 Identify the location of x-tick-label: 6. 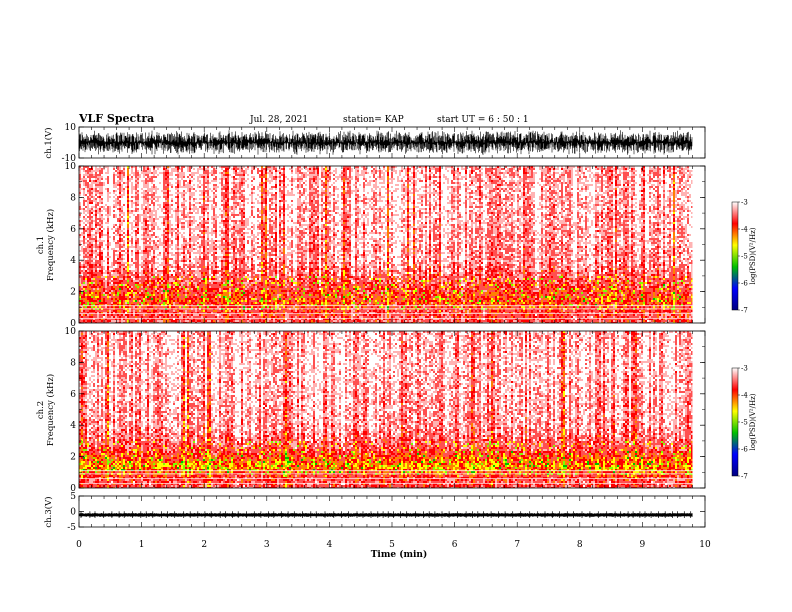
(455, 545).